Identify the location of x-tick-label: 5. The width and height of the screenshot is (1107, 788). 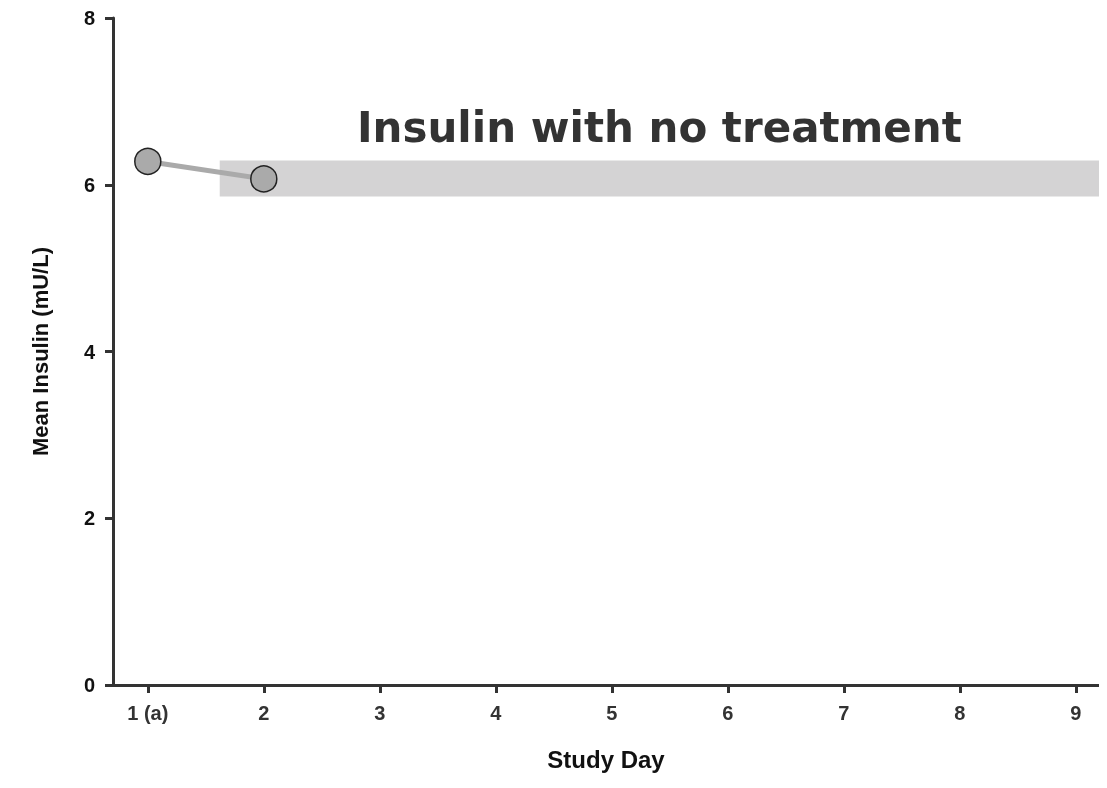
(612, 713).